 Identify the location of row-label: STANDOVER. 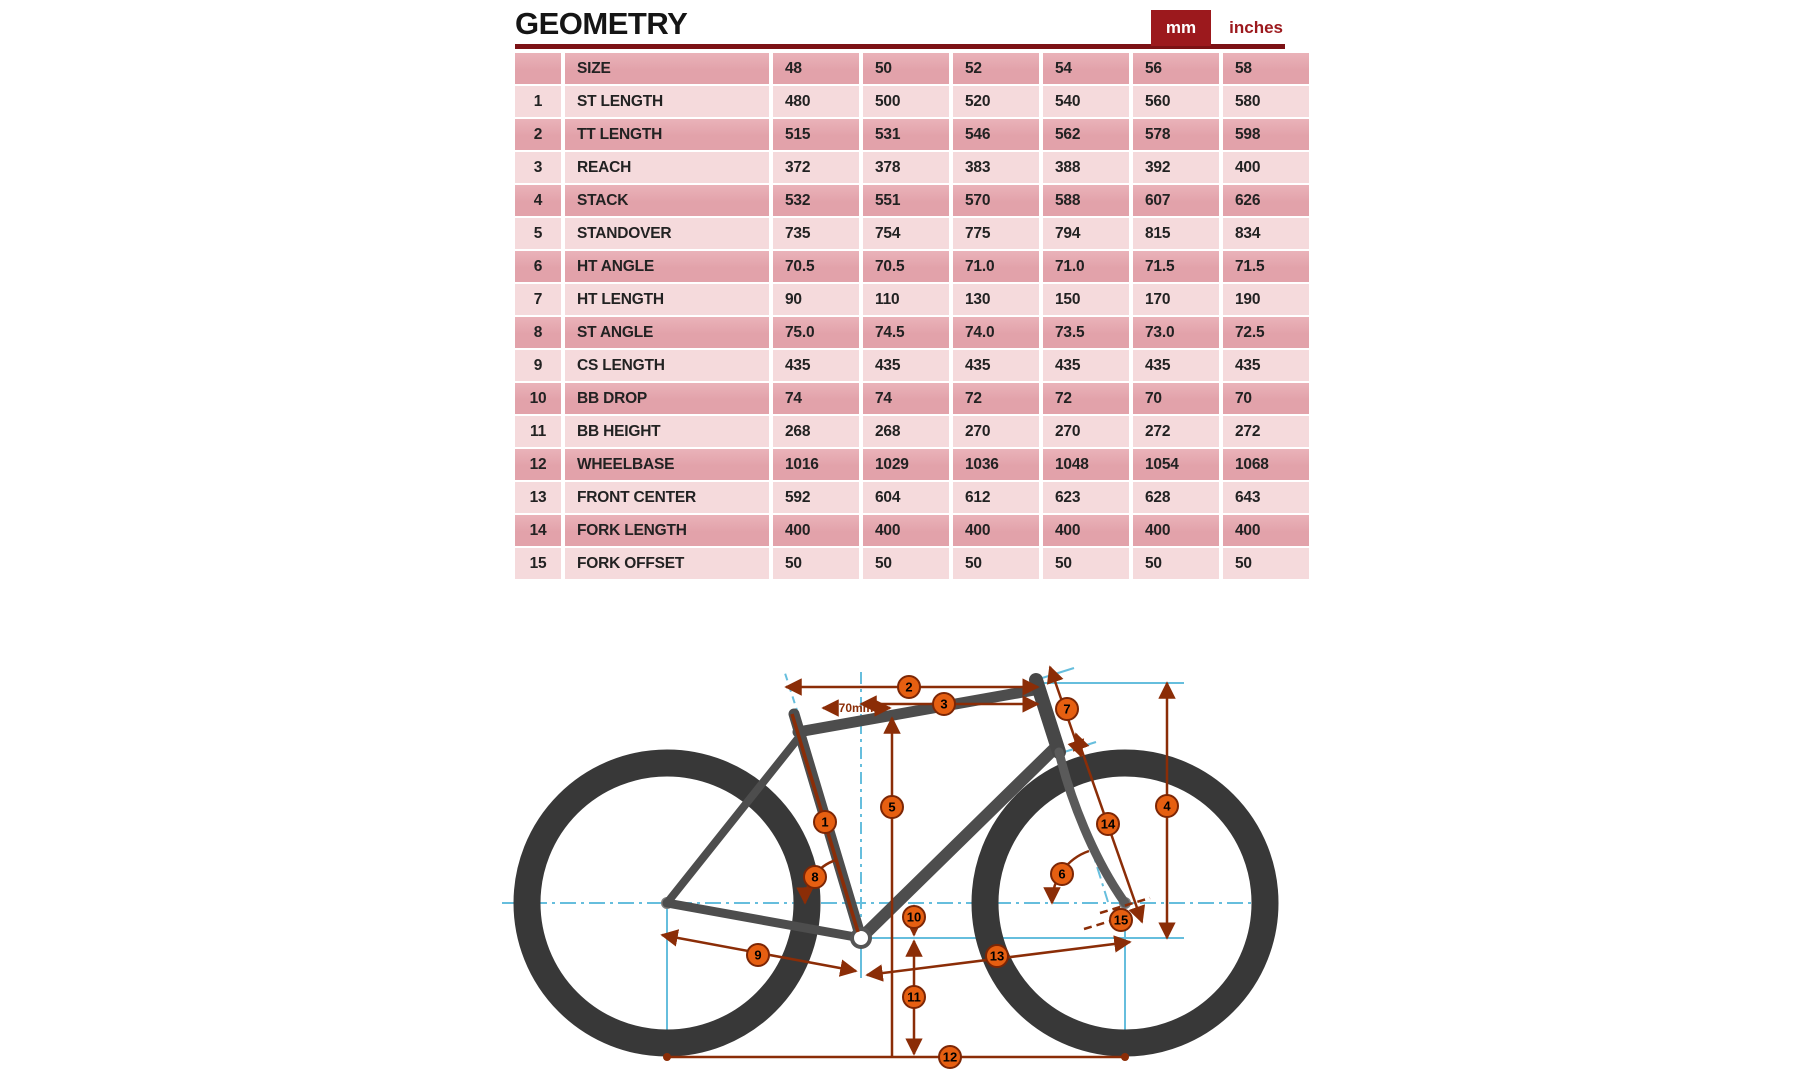
(667, 233).